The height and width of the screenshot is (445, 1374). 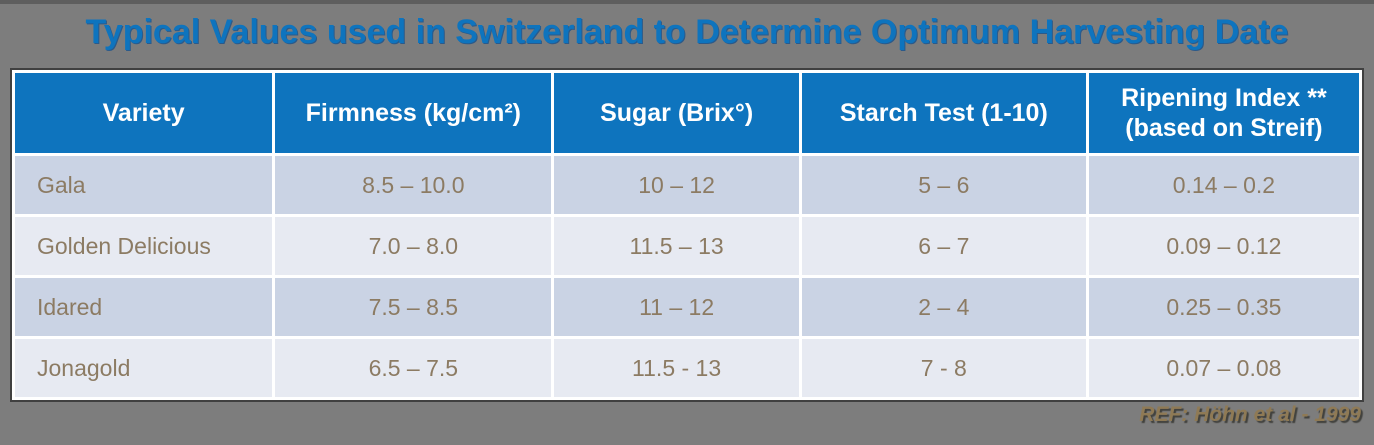 I want to click on header-ripening-line1: Ripening Index **, so click(x=1224, y=98).